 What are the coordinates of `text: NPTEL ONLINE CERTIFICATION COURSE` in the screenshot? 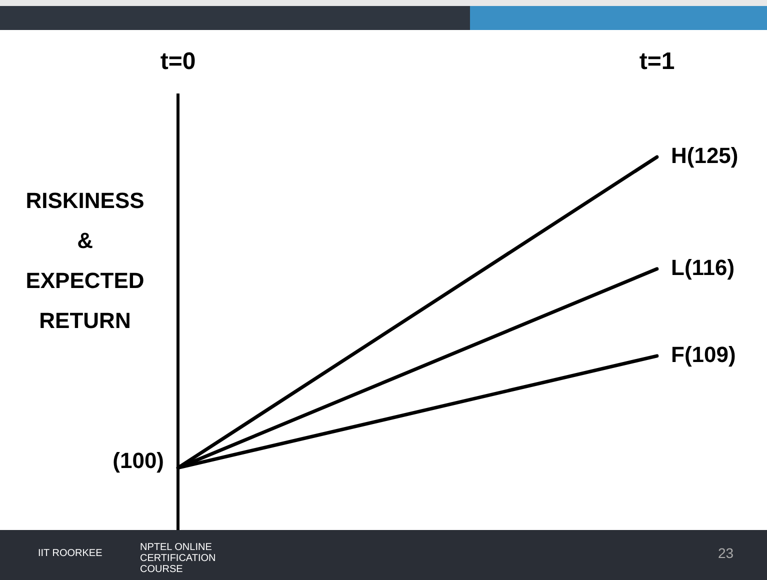 It's located at (178, 558).